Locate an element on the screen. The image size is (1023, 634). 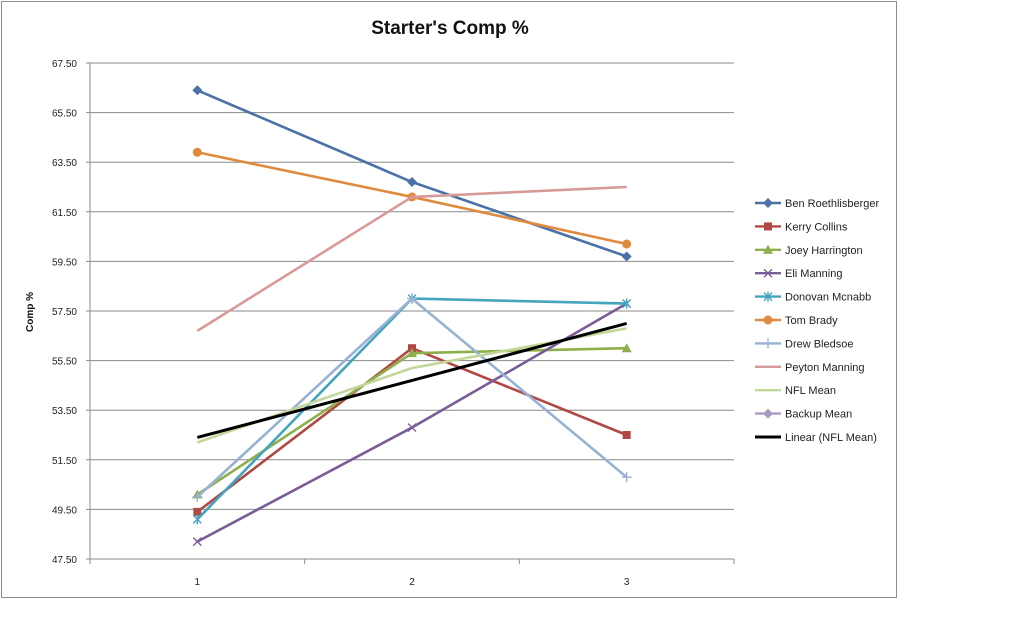
x-tick-label: 2 is located at coordinates (412, 582).